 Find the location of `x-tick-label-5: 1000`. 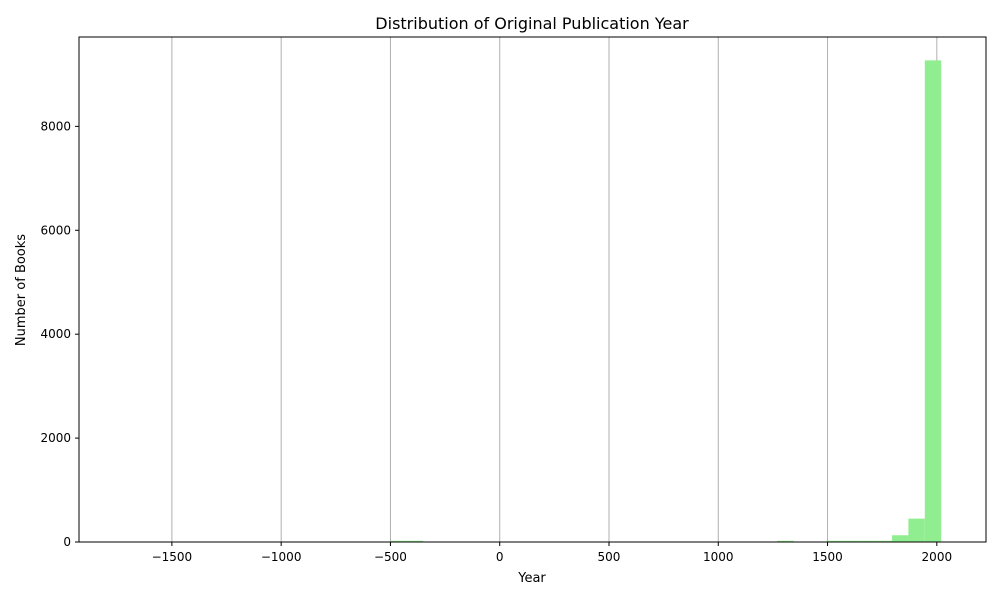

x-tick-label-5: 1000 is located at coordinates (718, 557).